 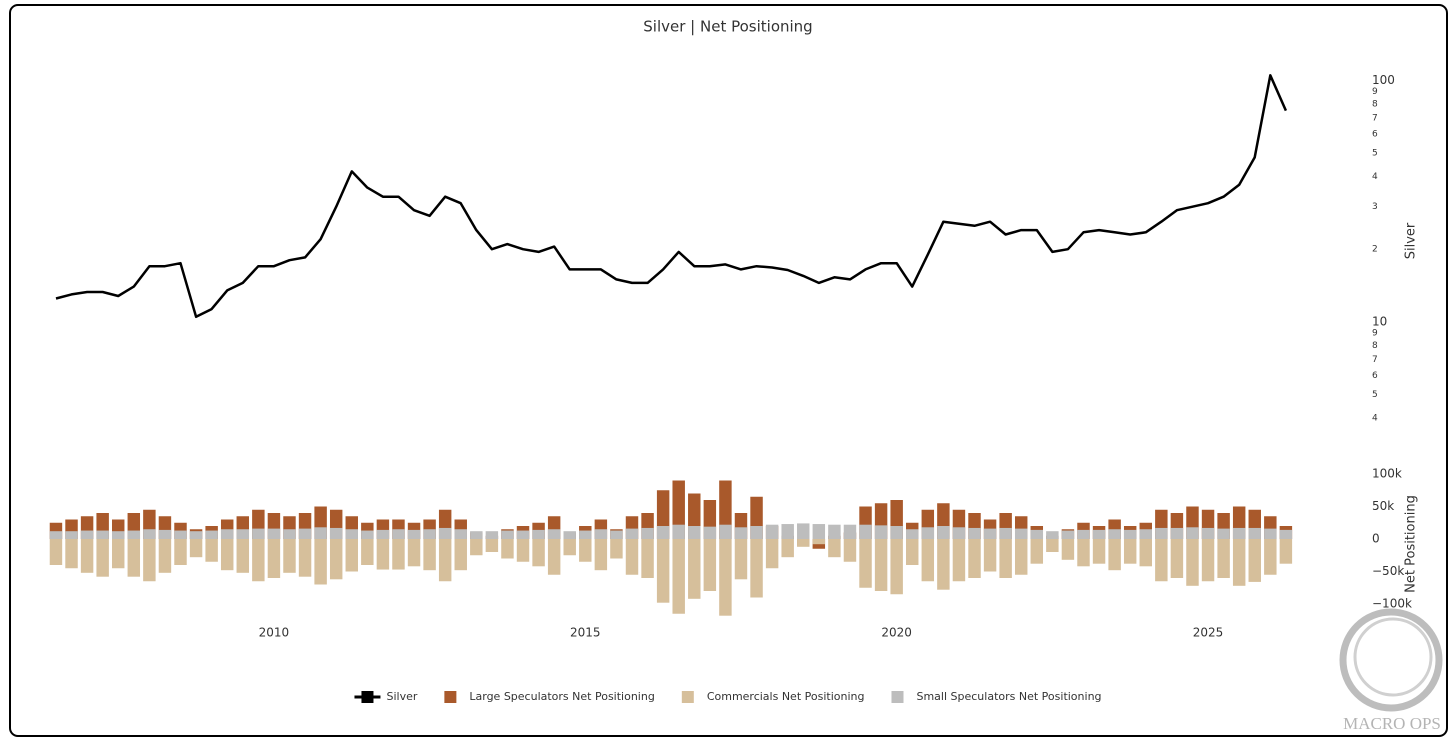 What do you see at coordinates (1383, 80) in the screenshot?
I see `y-tick-label: 100` at bounding box center [1383, 80].